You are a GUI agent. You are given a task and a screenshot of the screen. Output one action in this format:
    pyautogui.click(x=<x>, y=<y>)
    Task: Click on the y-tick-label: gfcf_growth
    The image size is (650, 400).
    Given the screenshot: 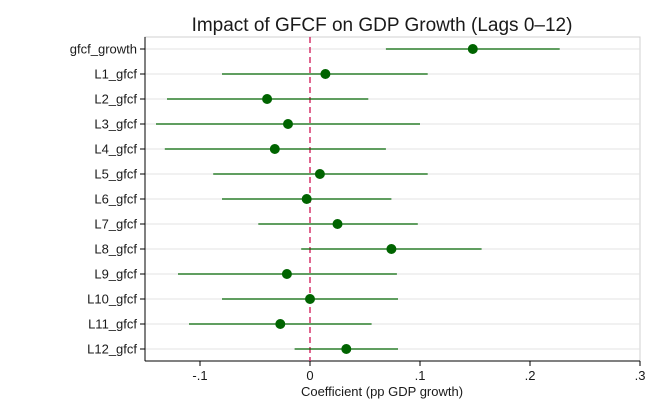 What is the action you would take?
    pyautogui.click(x=103, y=49)
    